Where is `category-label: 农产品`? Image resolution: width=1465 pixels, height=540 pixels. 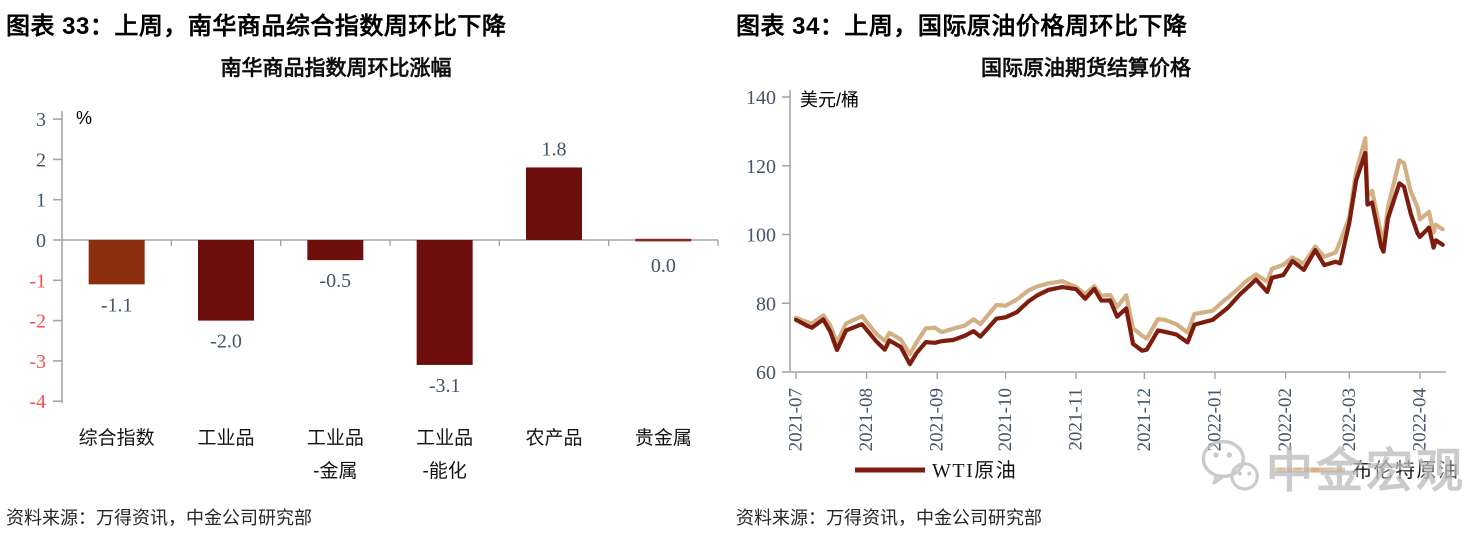 category-label: 农产品 is located at coordinates (553, 438).